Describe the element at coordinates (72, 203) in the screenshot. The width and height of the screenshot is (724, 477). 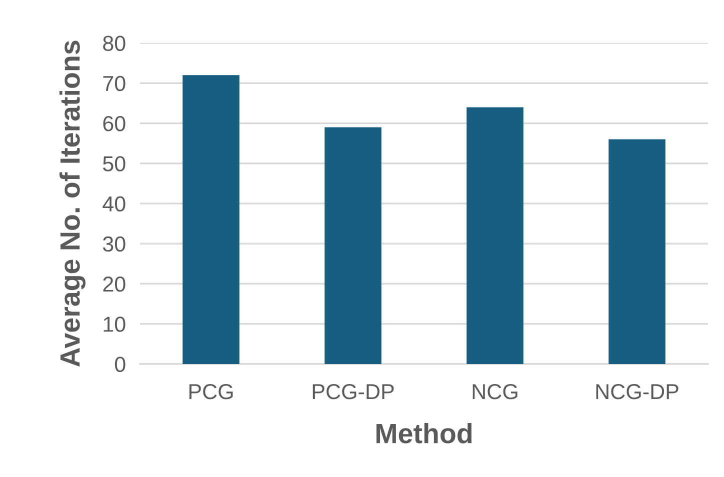
I see `y-axis-title: Average No. of Iterations` at that location.